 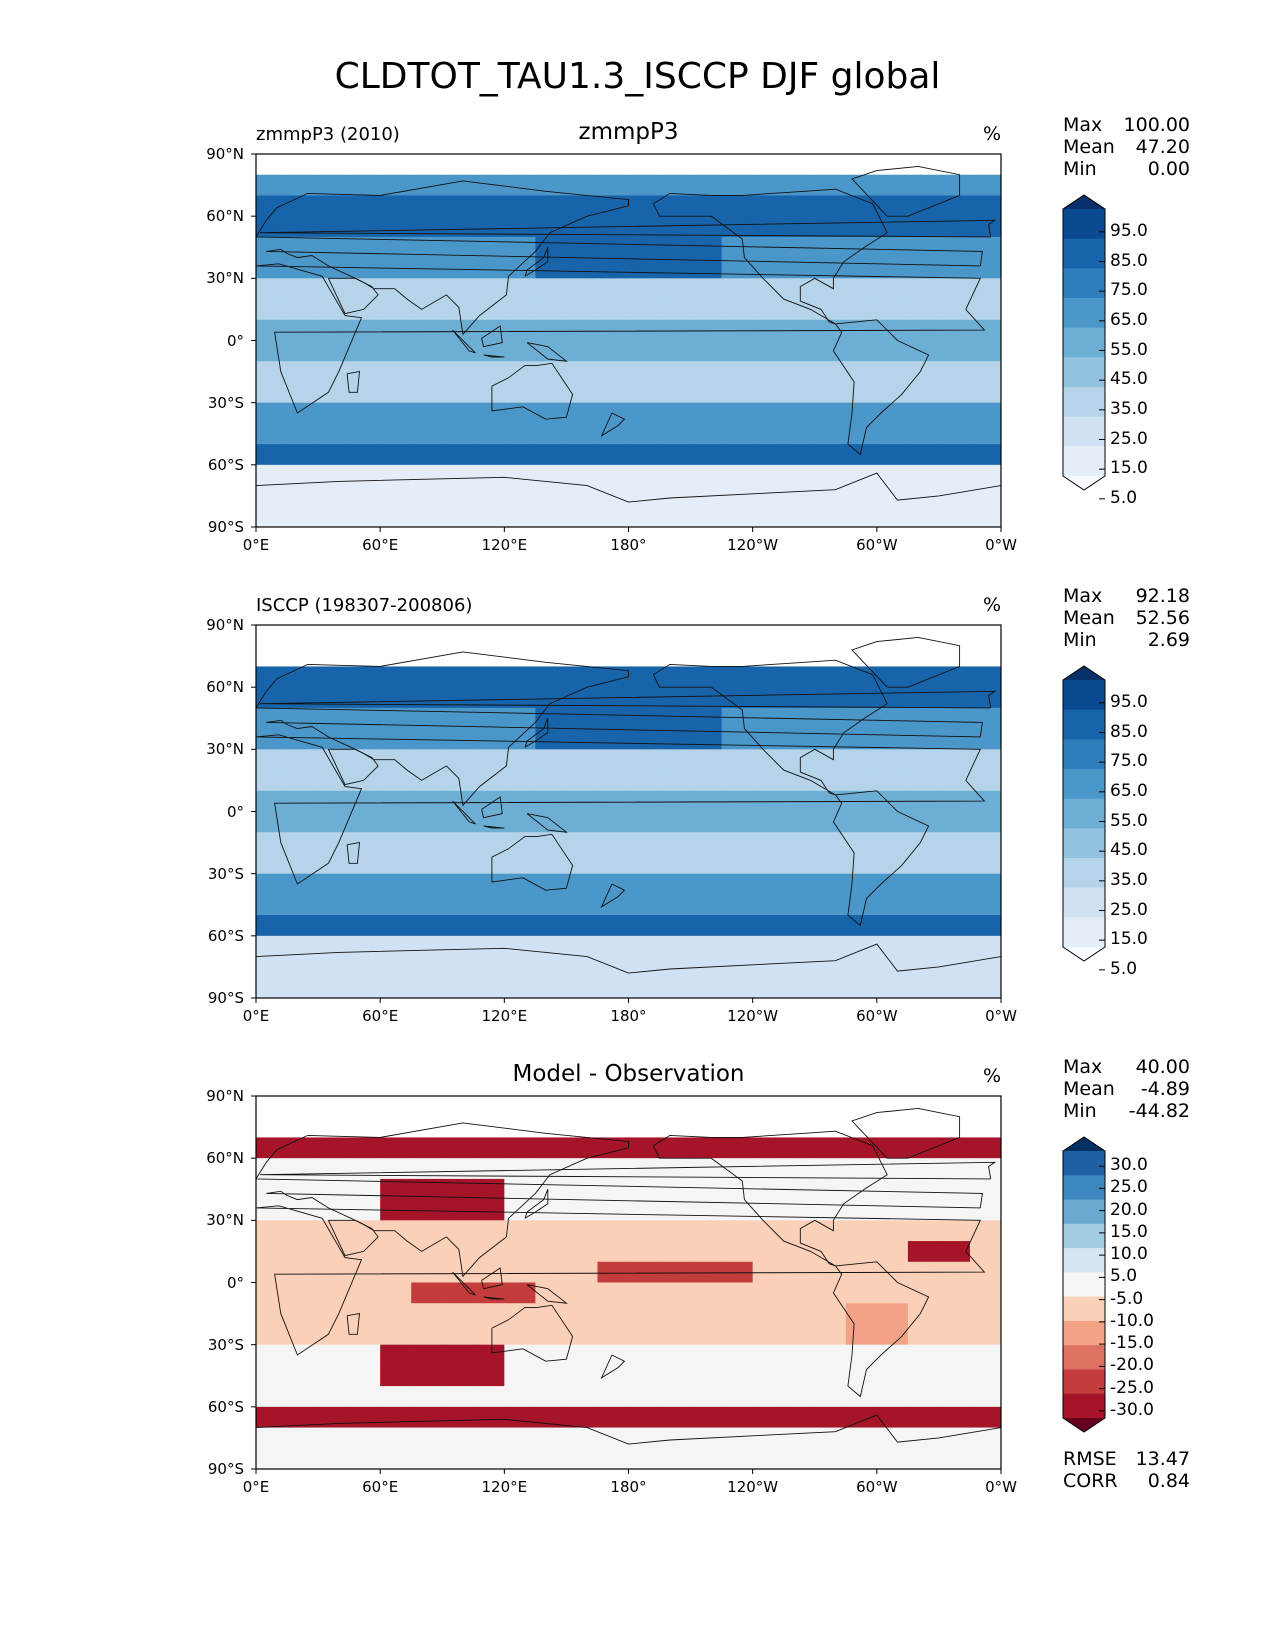 What do you see at coordinates (1132, 1409) in the screenshot?
I see `colorbar-tick-label: -30.0` at bounding box center [1132, 1409].